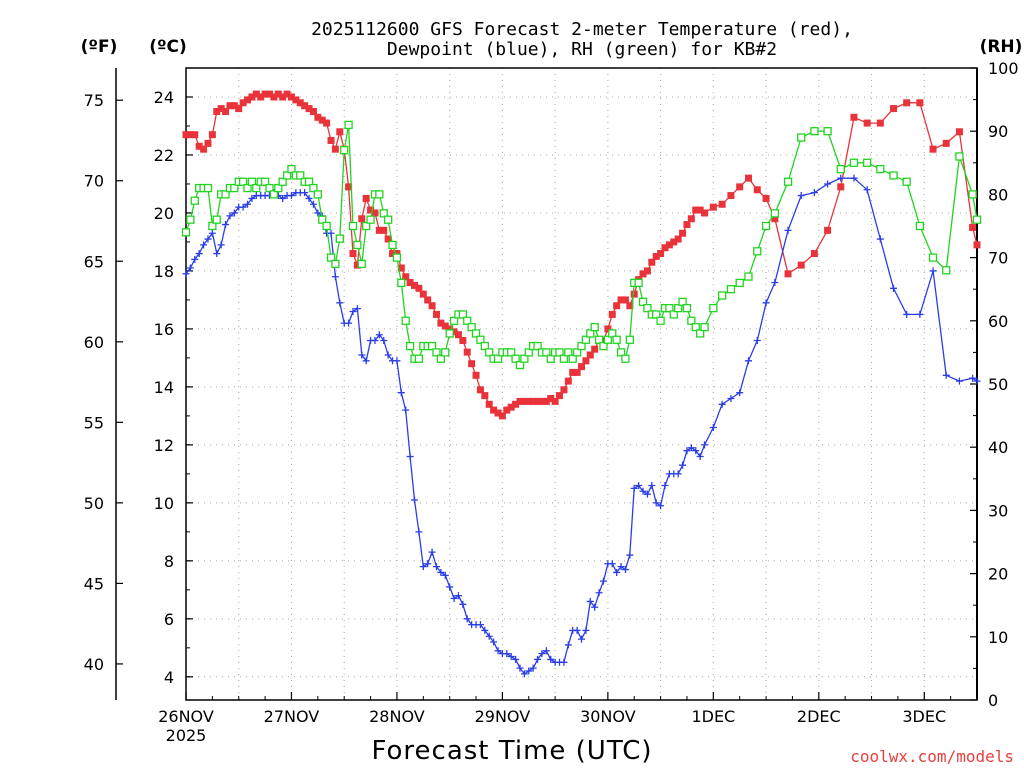 The image size is (1024, 768). I want to click on x-axis-label: Forecast Time (UTC), so click(511, 751).